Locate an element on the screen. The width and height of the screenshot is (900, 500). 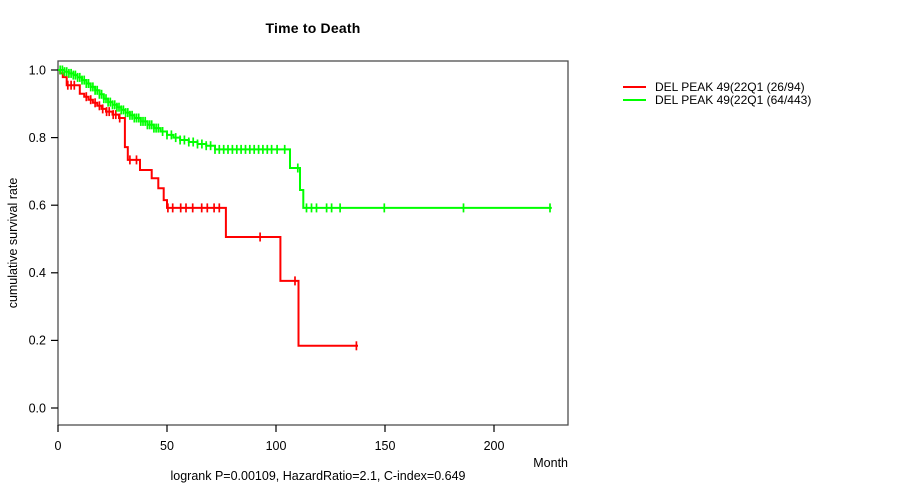
y-axis-tick-label: 0.6 is located at coordinates (37, 206).